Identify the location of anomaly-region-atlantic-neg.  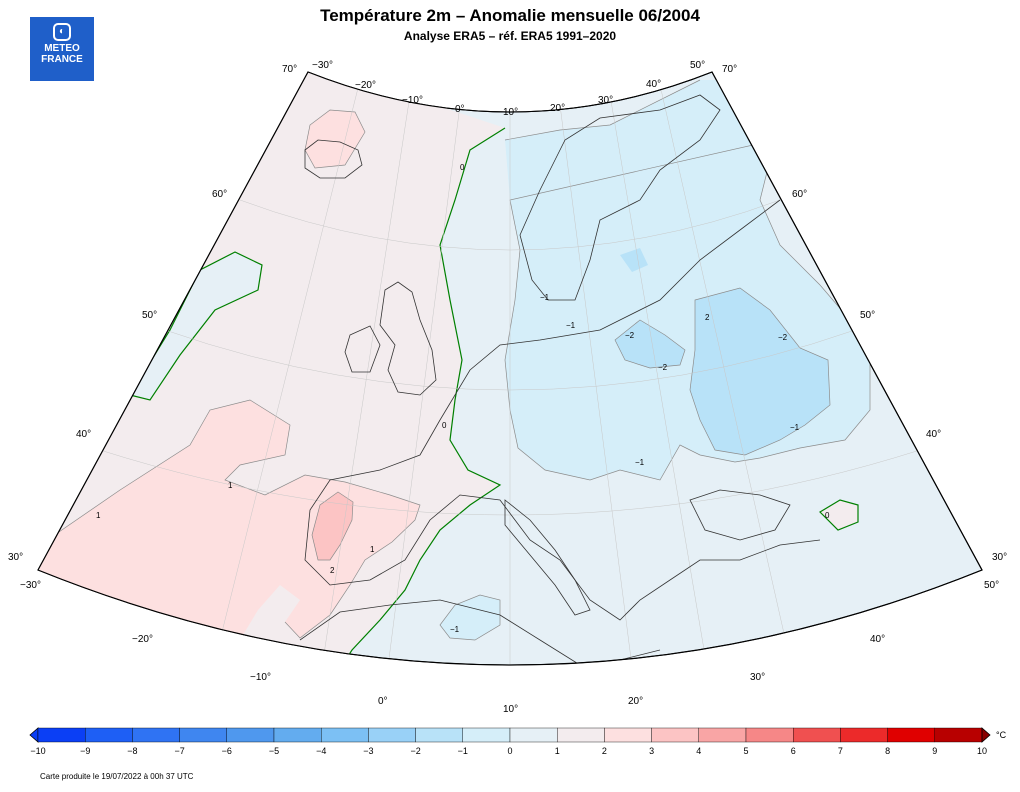
(196, 326).